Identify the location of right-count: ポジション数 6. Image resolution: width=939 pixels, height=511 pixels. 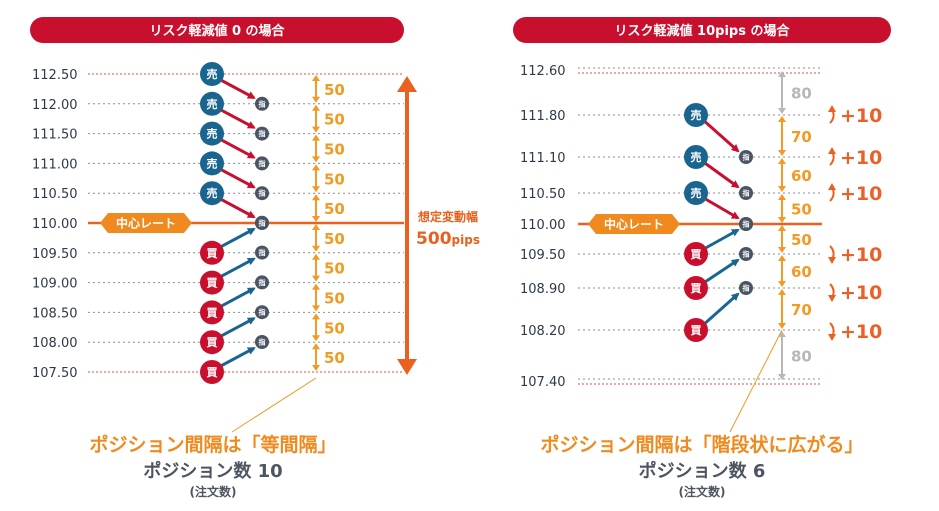
(702, 471).